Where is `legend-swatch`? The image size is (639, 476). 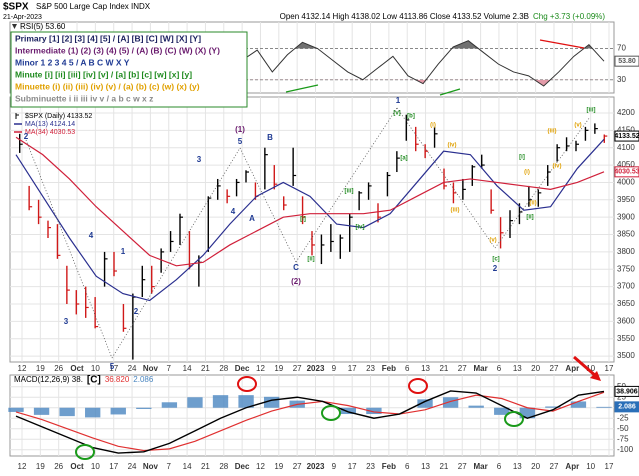 legend-swatch is located at coordinates (17, 116).